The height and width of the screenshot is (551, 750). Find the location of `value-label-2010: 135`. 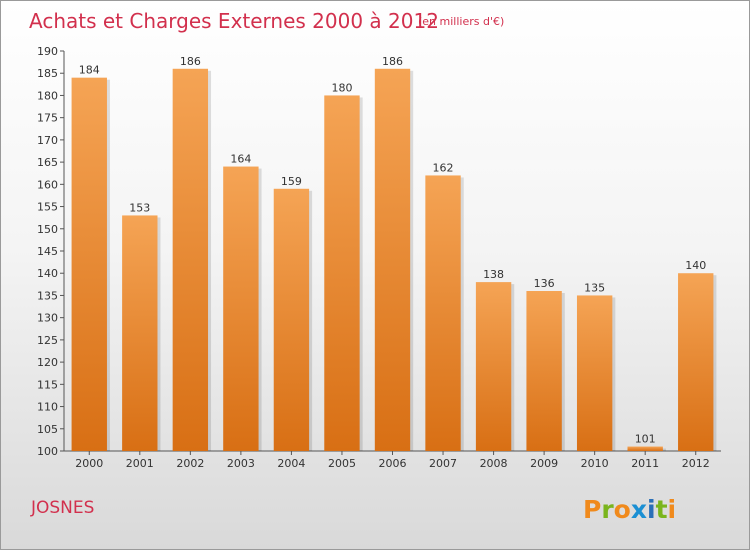

value-label-2010: 135 is located at coordinates (594, 287).